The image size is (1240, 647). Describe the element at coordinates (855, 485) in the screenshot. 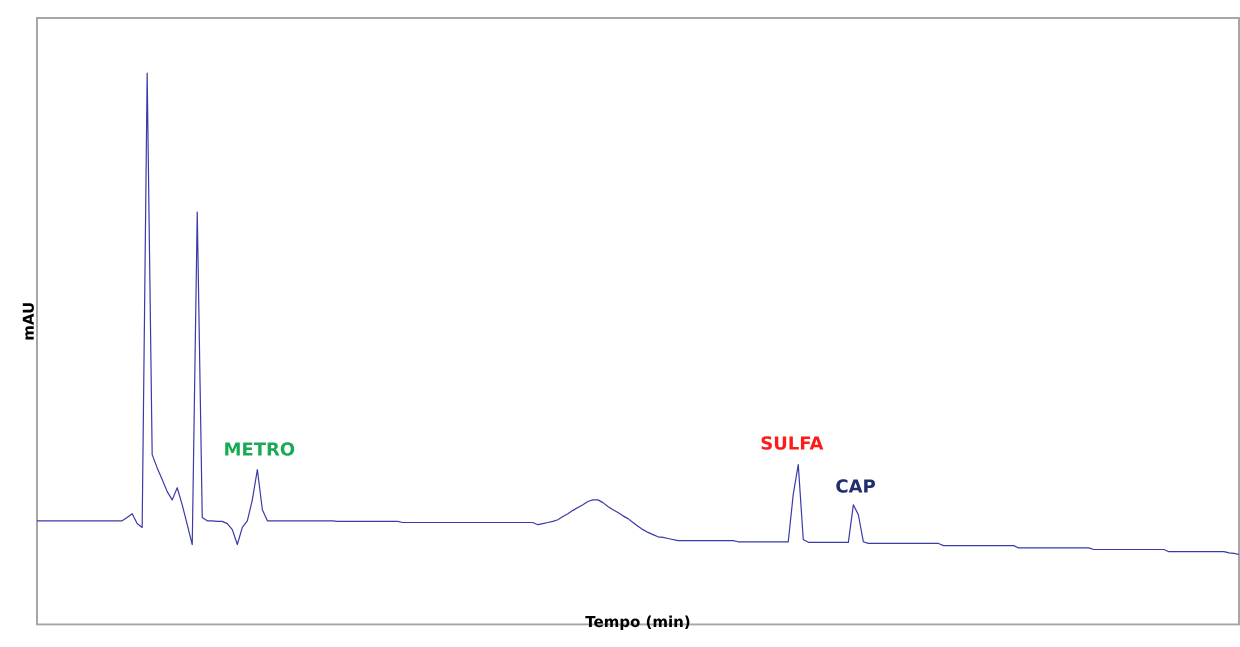

I see `annotation: CAP` at that location.